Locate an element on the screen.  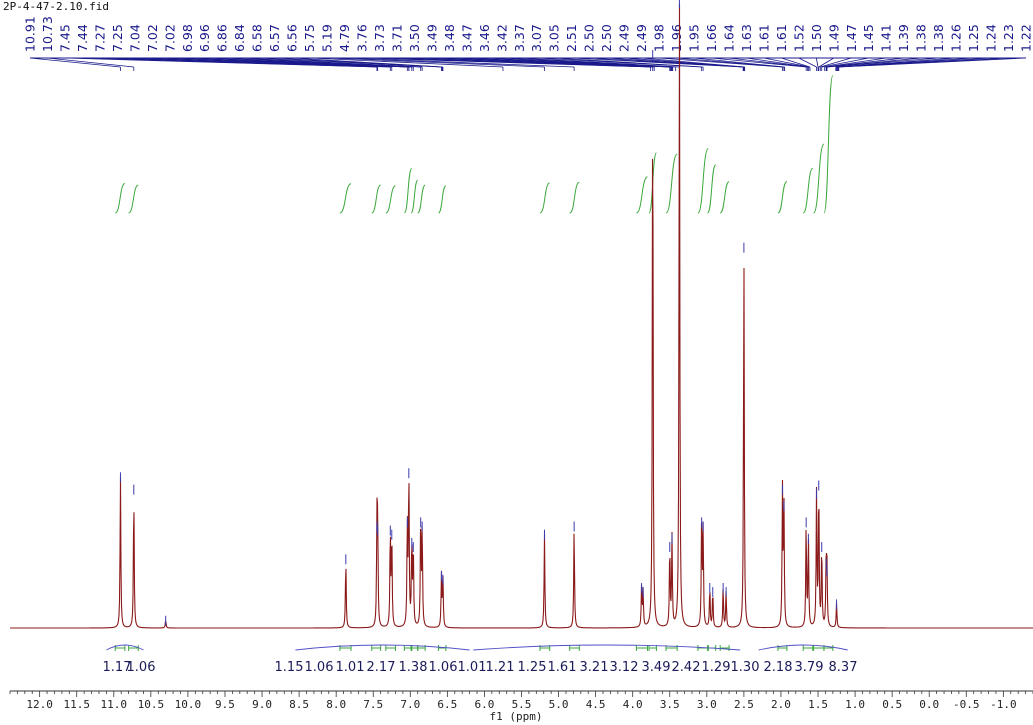
integral-value: 8.37 is located at coordinates (843, 667).